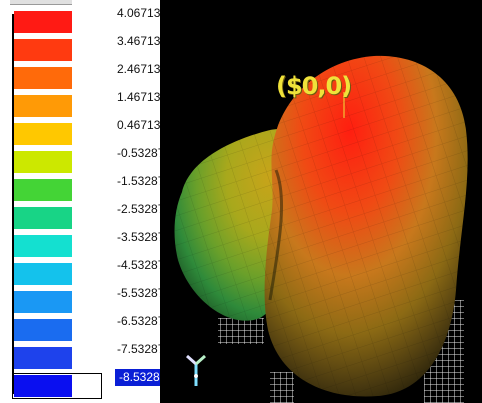 The height and width of the screenshot is (403, 482). I want to click on legend-value-label: -5.53287, so click(141, 293).